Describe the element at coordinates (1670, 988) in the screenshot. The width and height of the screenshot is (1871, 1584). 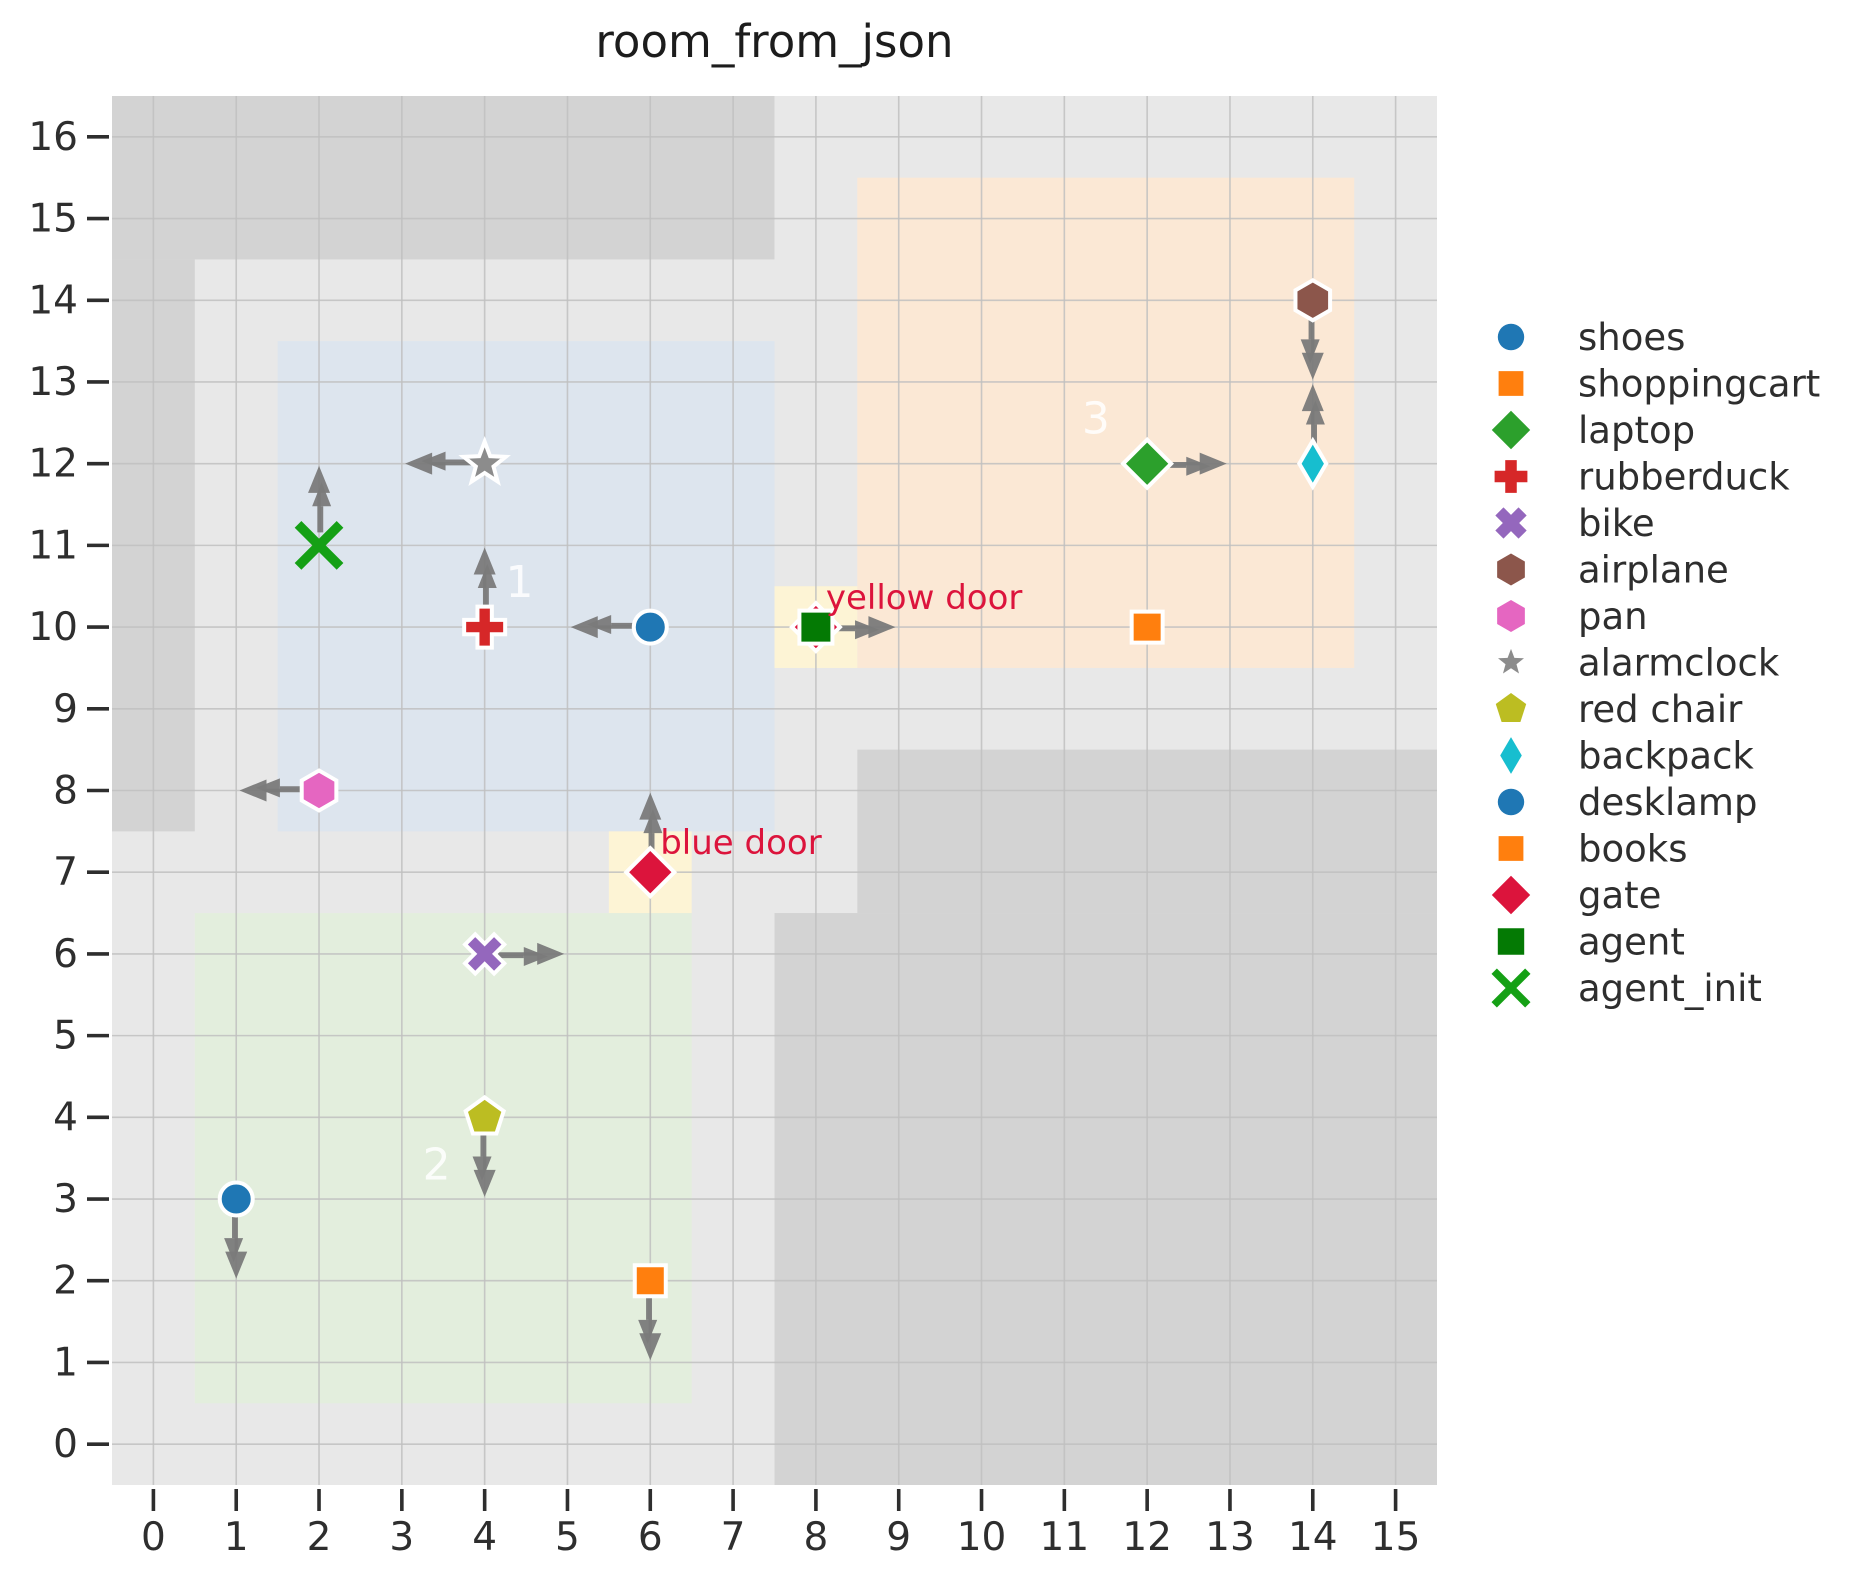
I see `legend-label: agent_init` at that location.